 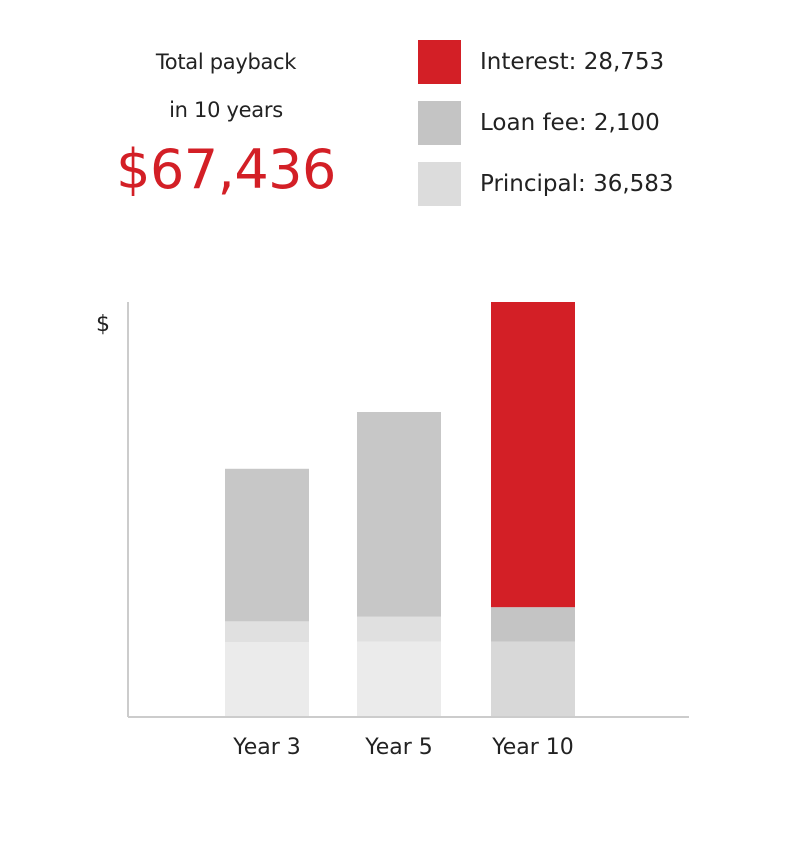 I want to click on bar-year-10-loan-fee, so click(x=533, y=624).